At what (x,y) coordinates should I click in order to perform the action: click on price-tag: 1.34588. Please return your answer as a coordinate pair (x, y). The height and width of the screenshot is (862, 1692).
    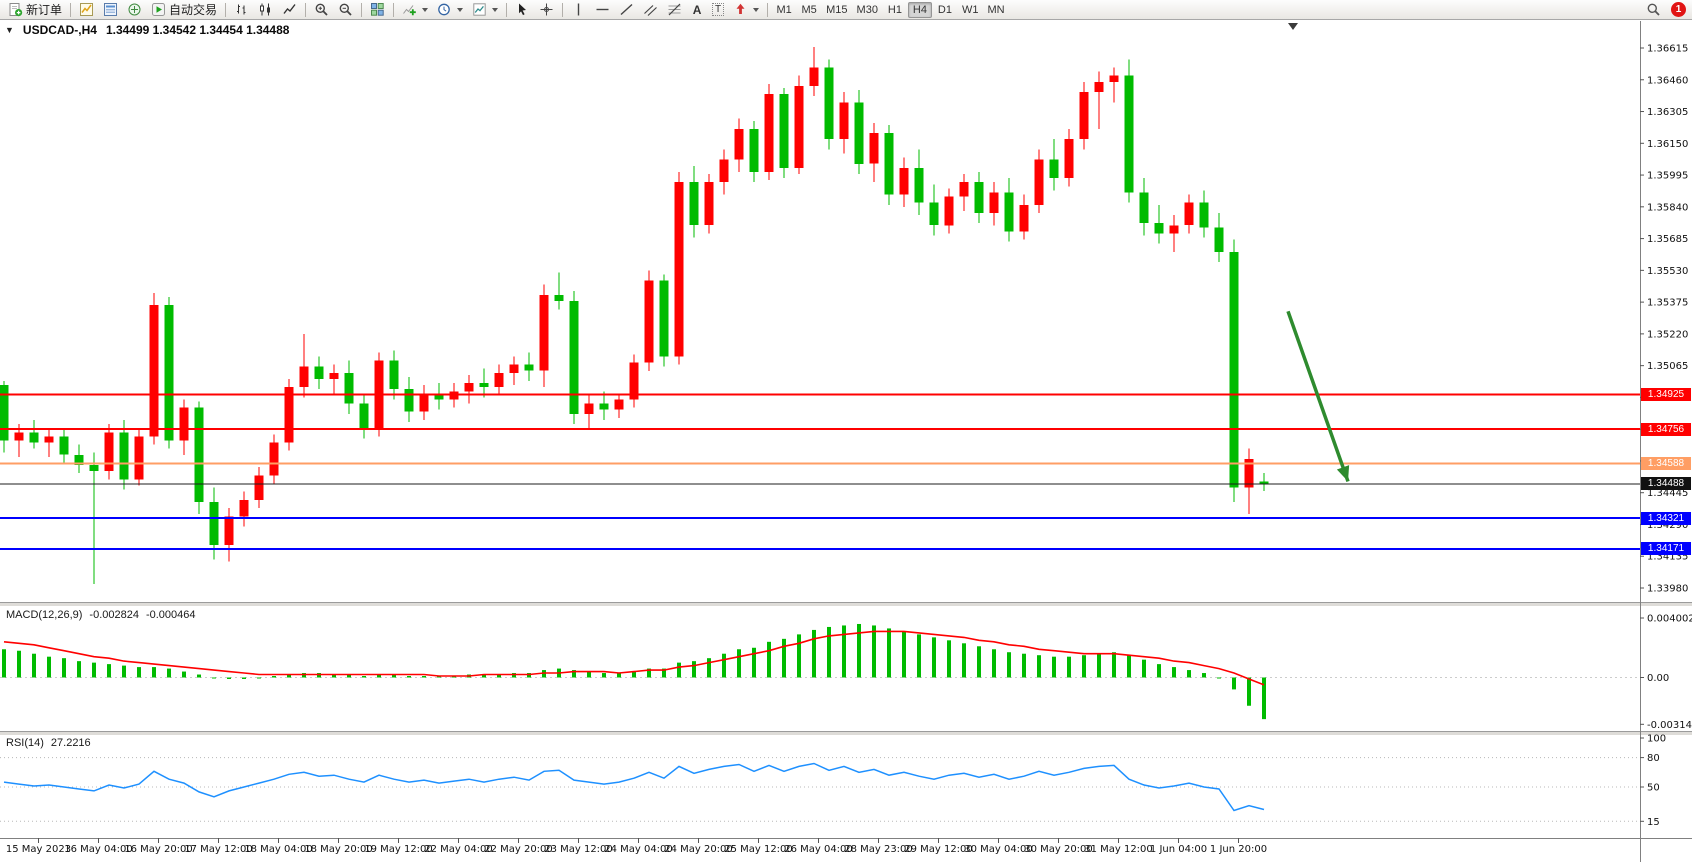
    Looking at the image, I should click on (1666, 463).